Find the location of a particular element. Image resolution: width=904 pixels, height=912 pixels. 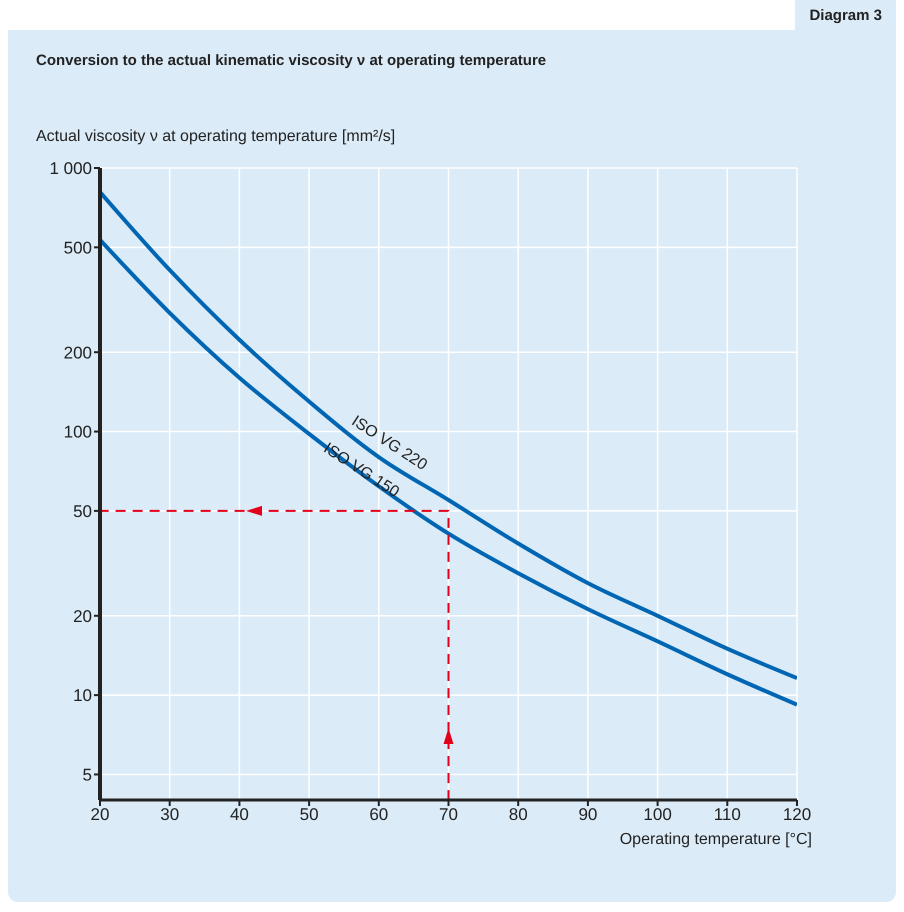

x-tick-label: 60 is located at coordinates (378, 814).